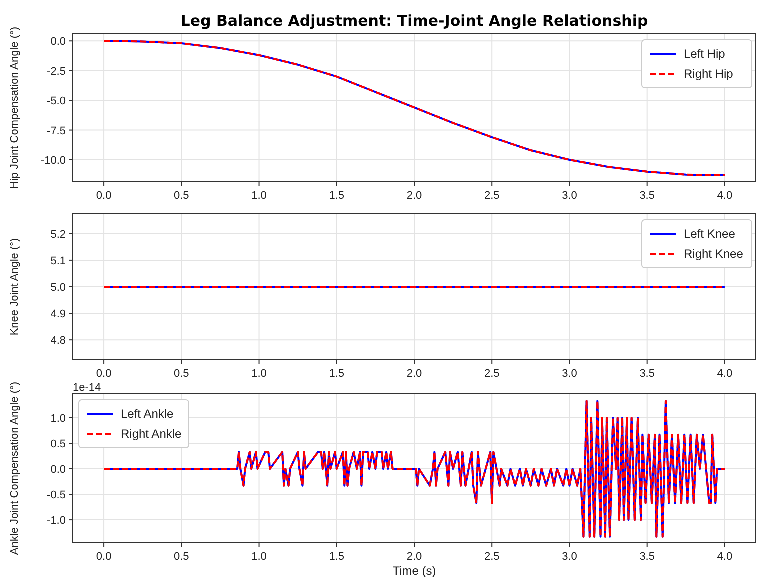  Describe the element at coordinates (414, 571) in the screenshot. I see `x-axis-title: Time (s)` at that location.